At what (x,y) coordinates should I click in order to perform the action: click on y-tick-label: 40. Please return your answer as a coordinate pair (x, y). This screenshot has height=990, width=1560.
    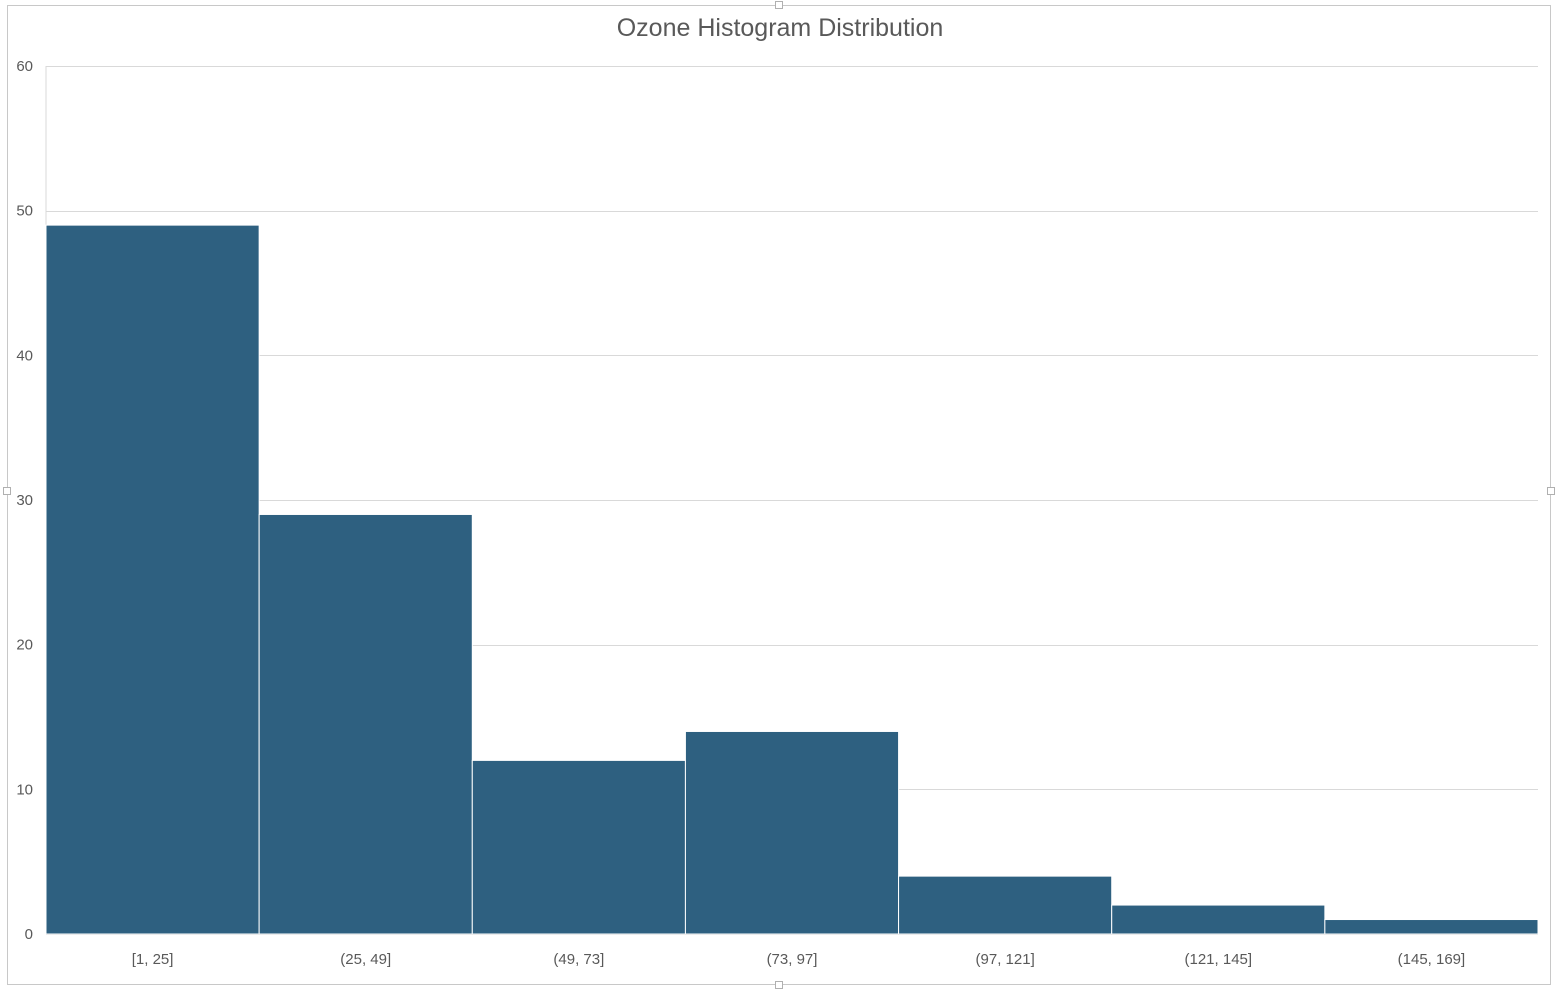
    Looking at the image, I should click on (24, 355).